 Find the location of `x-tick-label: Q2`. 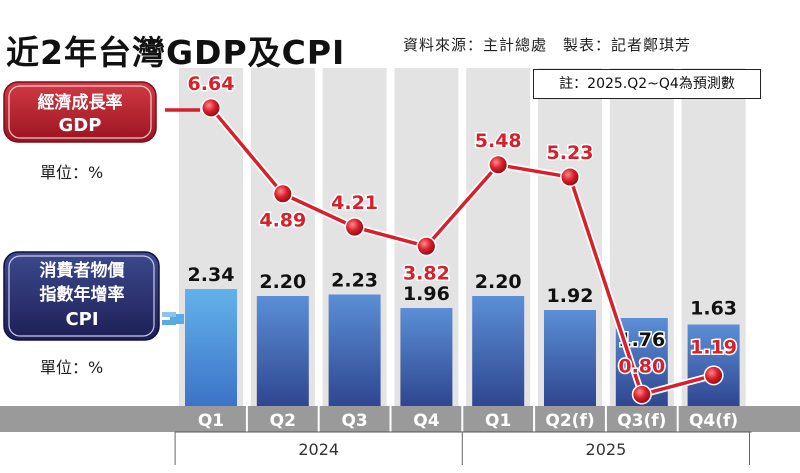

x-tick-label: Q2 is located at coordinates (283, 421).